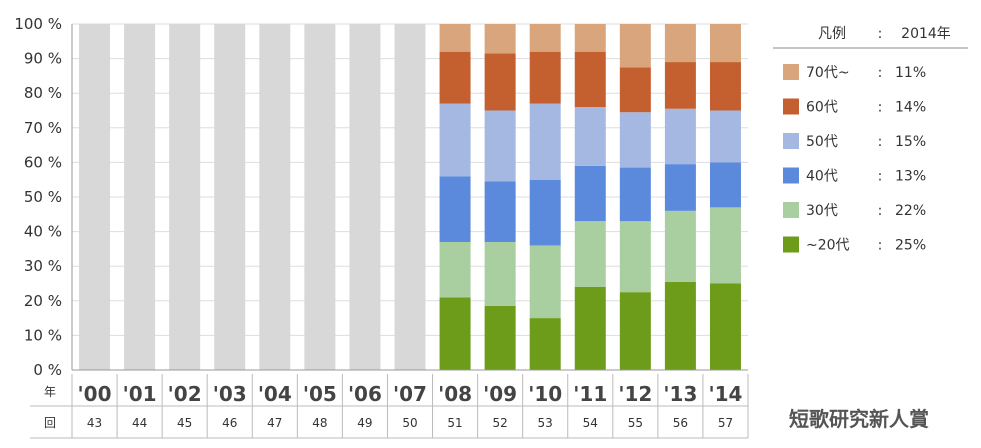 This screenshot has width=981, height=448. I want to click on y-tick-label: 90 %, so click(43, 59).